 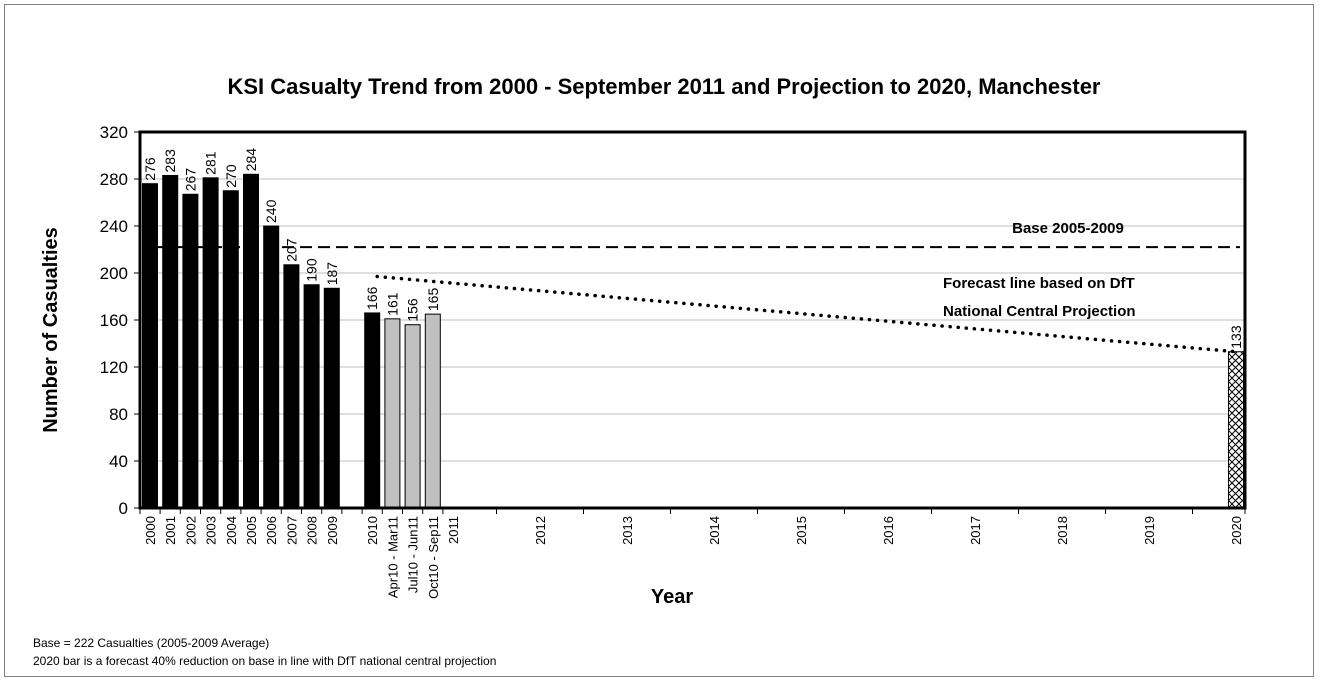 I want to click on data-label: 284, so click(x=251, y=160).